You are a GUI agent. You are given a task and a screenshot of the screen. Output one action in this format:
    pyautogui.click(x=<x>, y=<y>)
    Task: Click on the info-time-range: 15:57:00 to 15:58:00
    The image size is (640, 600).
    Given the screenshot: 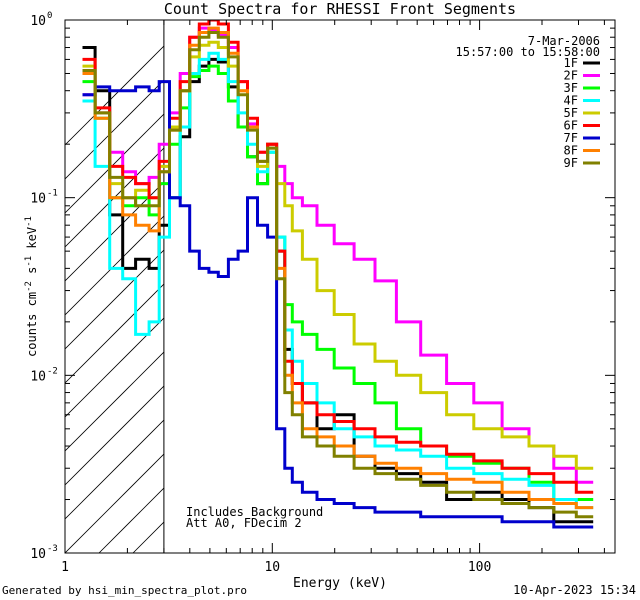 What is the action you would take?
    pyautogui.click(x=528, y=52)
    